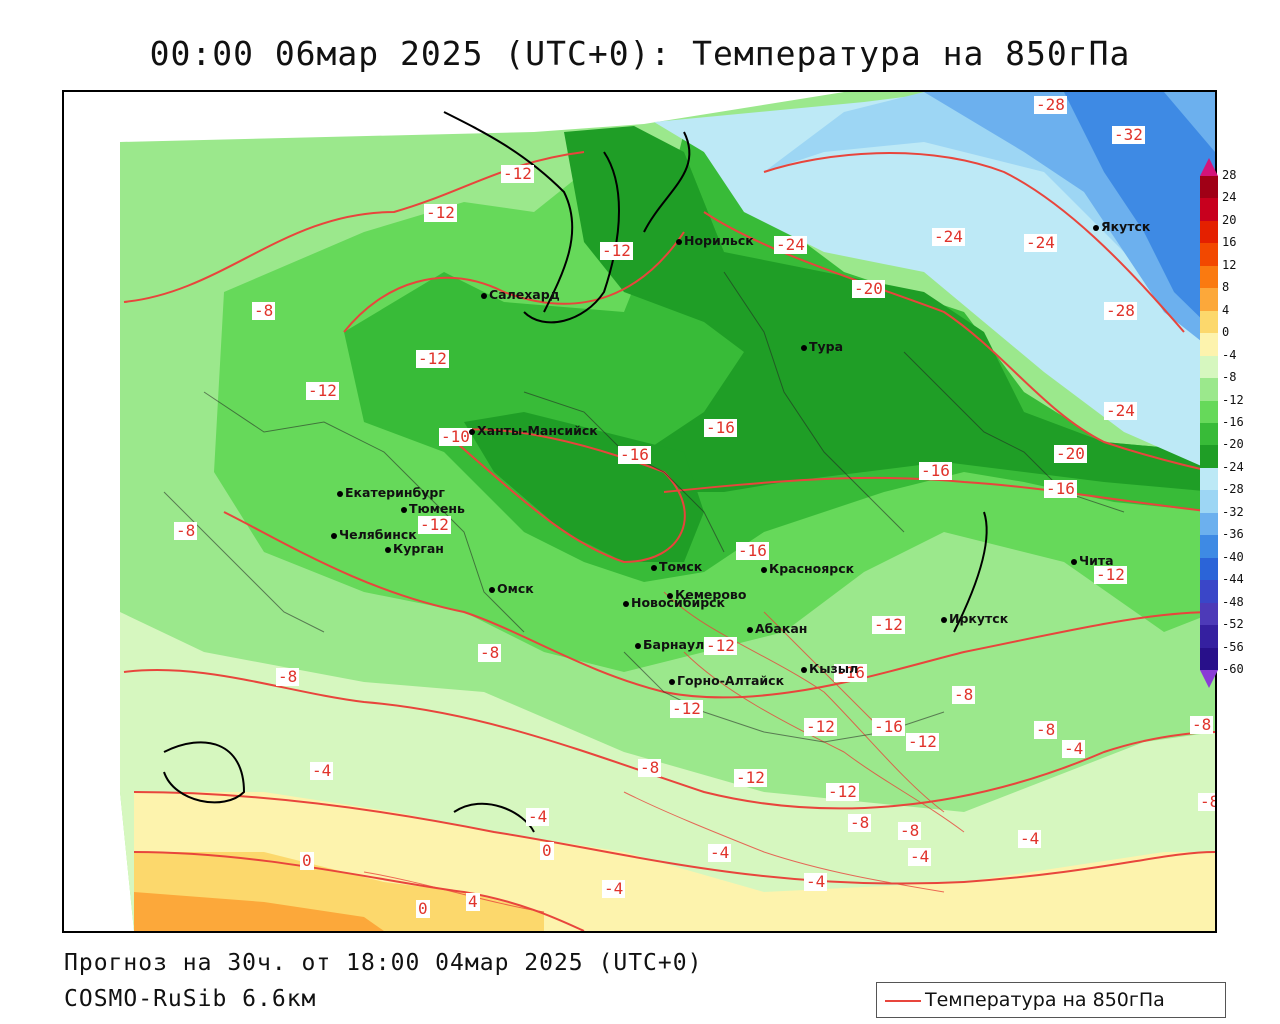  I want to click on city-label: Горно-Алтайск, so click(731, 680).